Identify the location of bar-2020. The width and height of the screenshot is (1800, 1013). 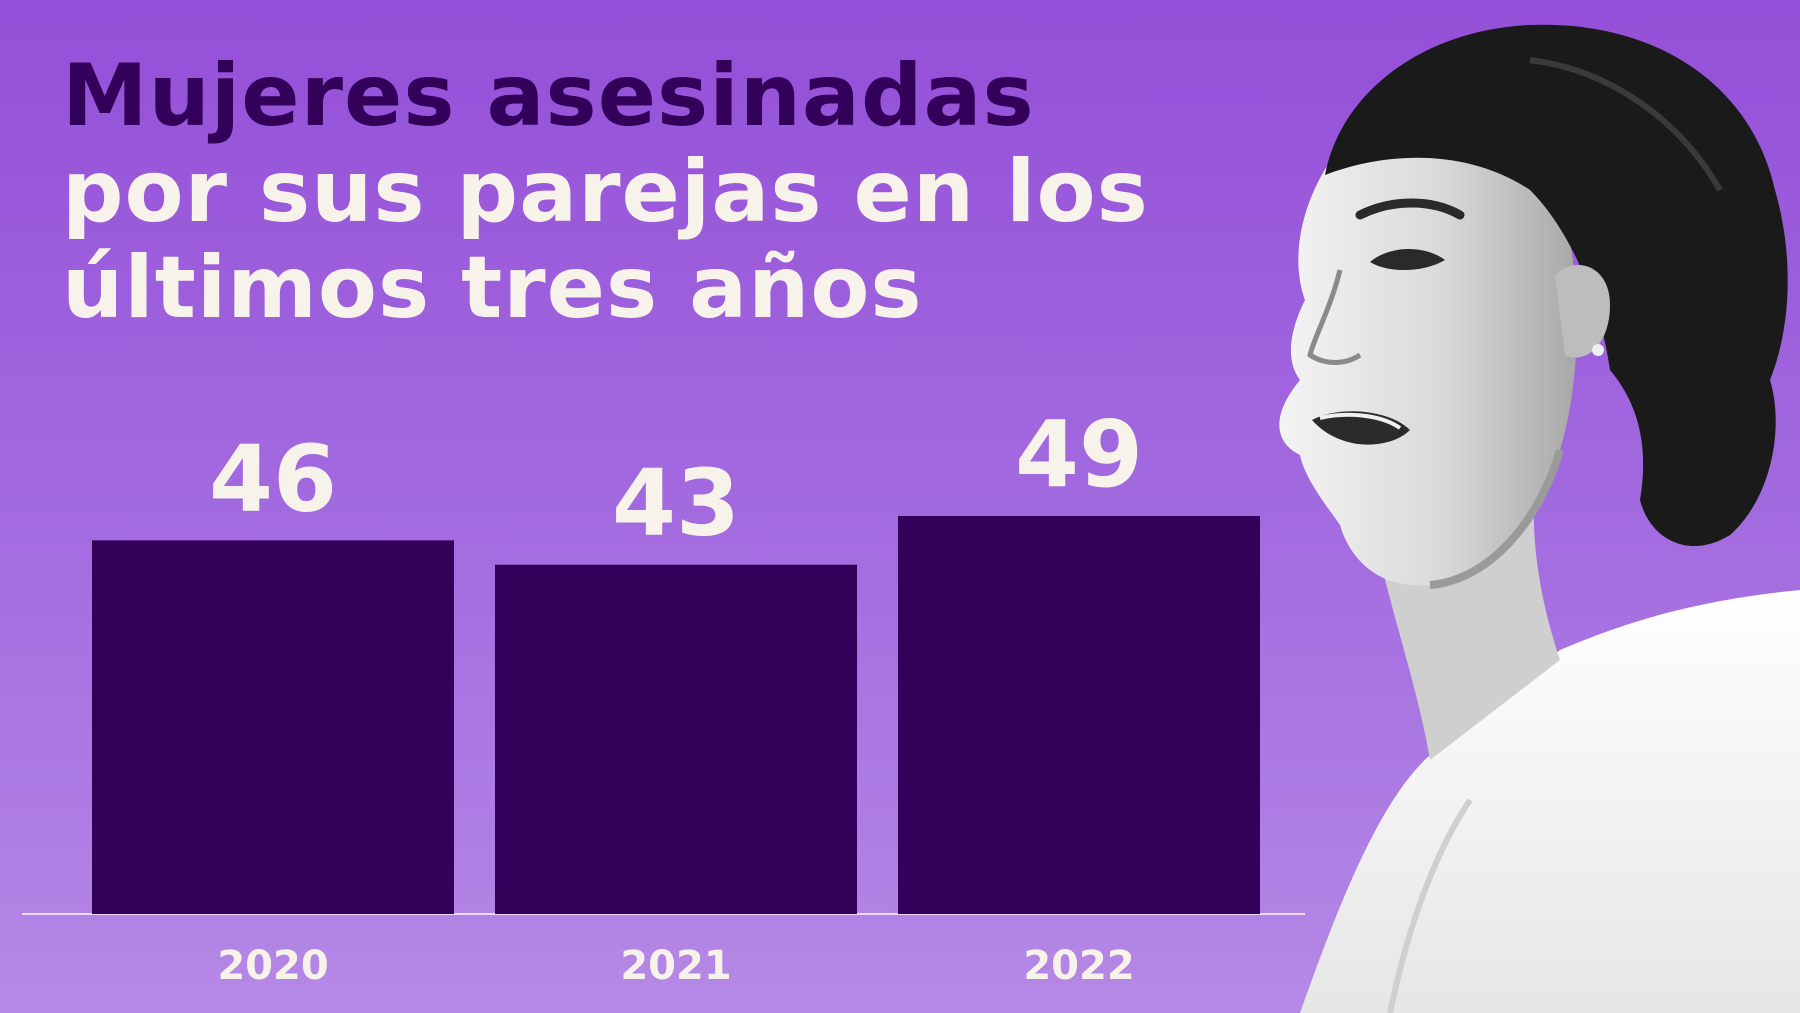
(273, 727).